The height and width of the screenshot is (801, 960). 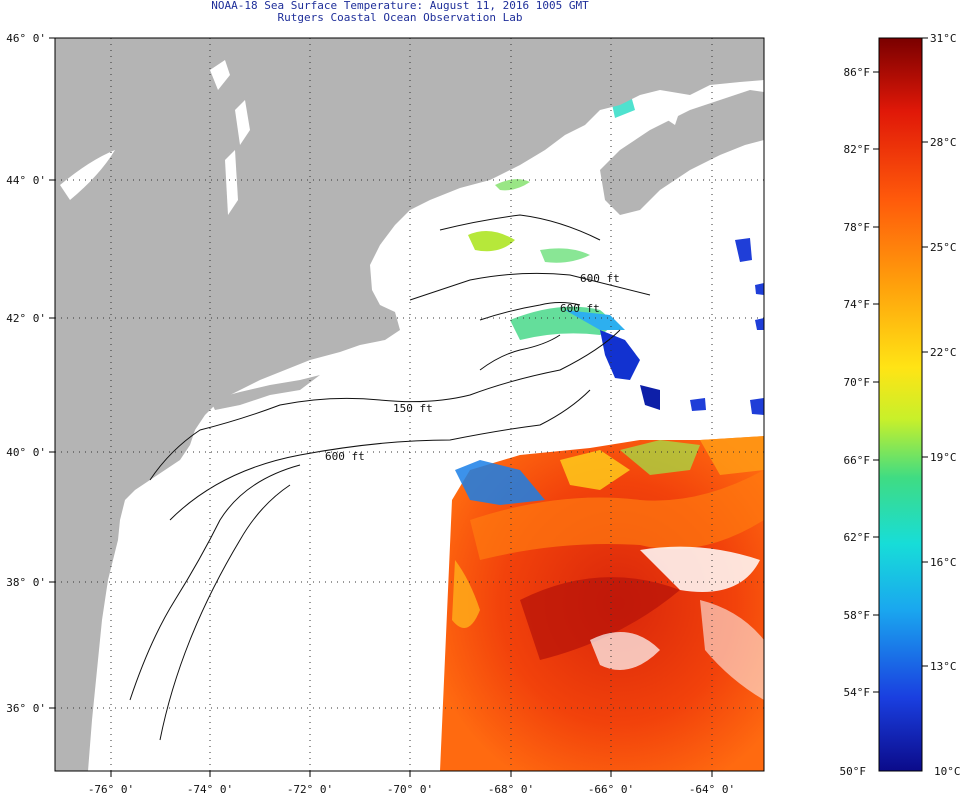 What do you see at coordinates (943, 562) in the screenshot?
I see `colorbar-c-label: 16°C` at bounding box center [943, 562].